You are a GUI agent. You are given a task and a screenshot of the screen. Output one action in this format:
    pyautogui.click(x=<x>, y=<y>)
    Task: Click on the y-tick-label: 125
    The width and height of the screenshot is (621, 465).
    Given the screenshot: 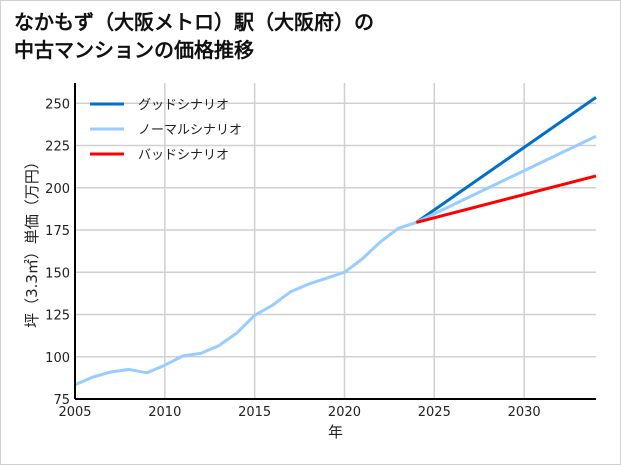 What is the action you would take?
    pyautogui.click(x=57, y=316)
    